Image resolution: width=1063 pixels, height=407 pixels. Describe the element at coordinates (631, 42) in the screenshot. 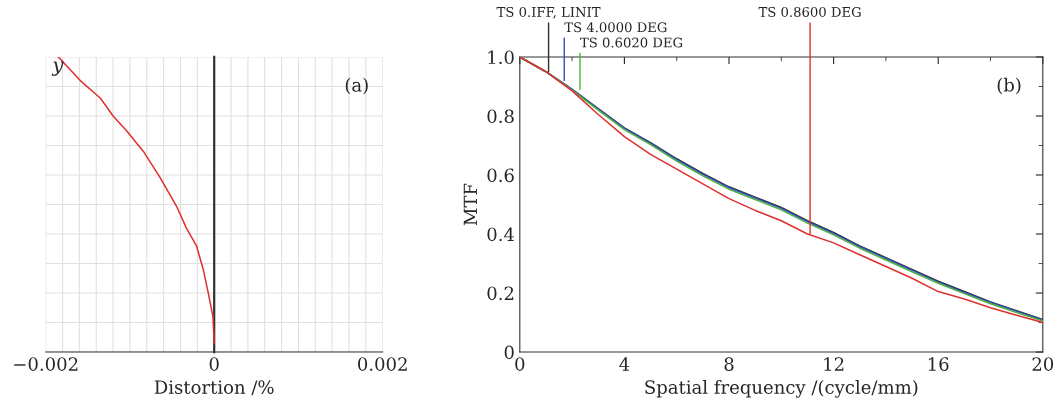

I see `annotation: TS 0.6020 DEG` at that location.